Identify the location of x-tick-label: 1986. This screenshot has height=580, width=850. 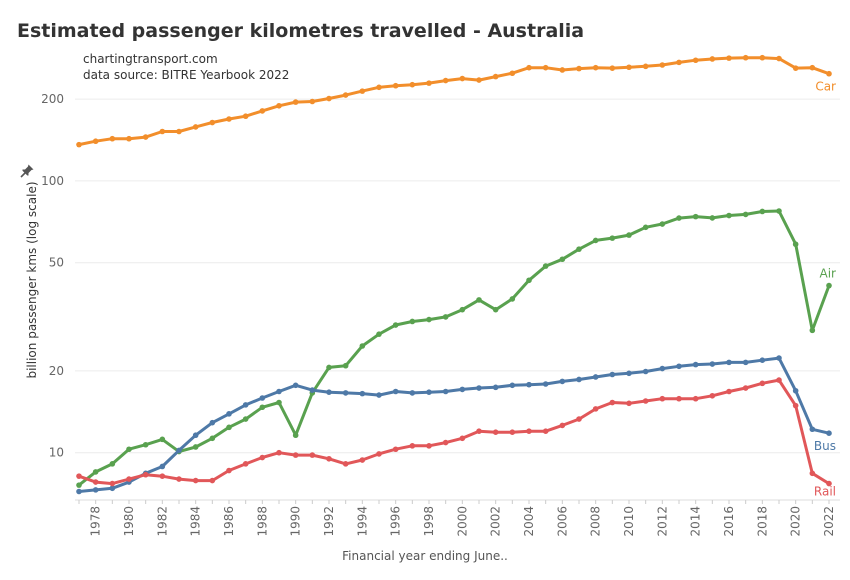
(229, 521).